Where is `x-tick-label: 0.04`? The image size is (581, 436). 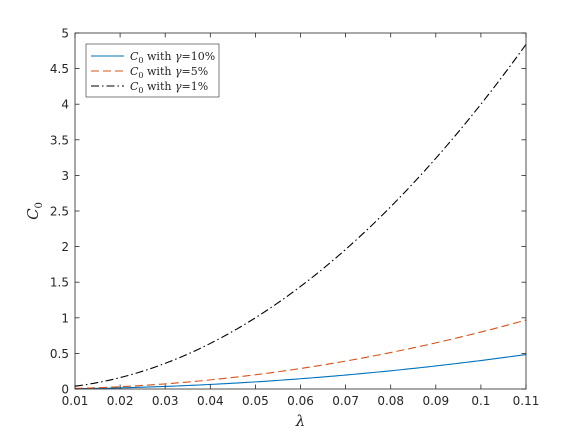
x-tick-label: 0.04 is located at coordinates (210, 401).